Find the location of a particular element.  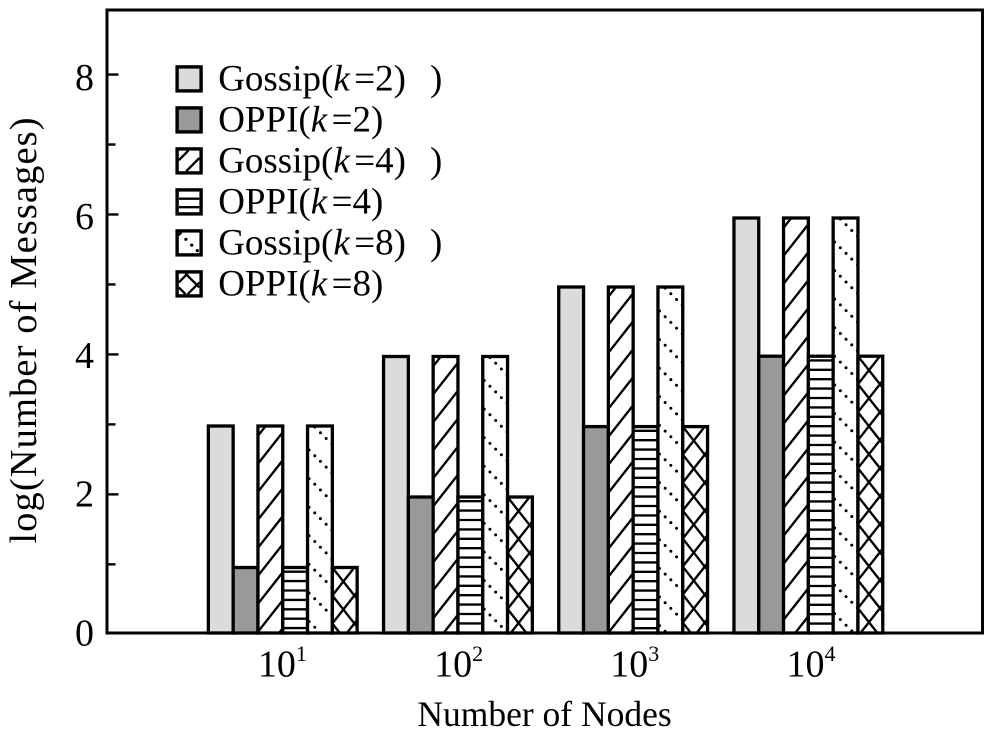

svg-text:Gossip(k=4)): Gossip(k =4)) is located at coordinates (330, 160).